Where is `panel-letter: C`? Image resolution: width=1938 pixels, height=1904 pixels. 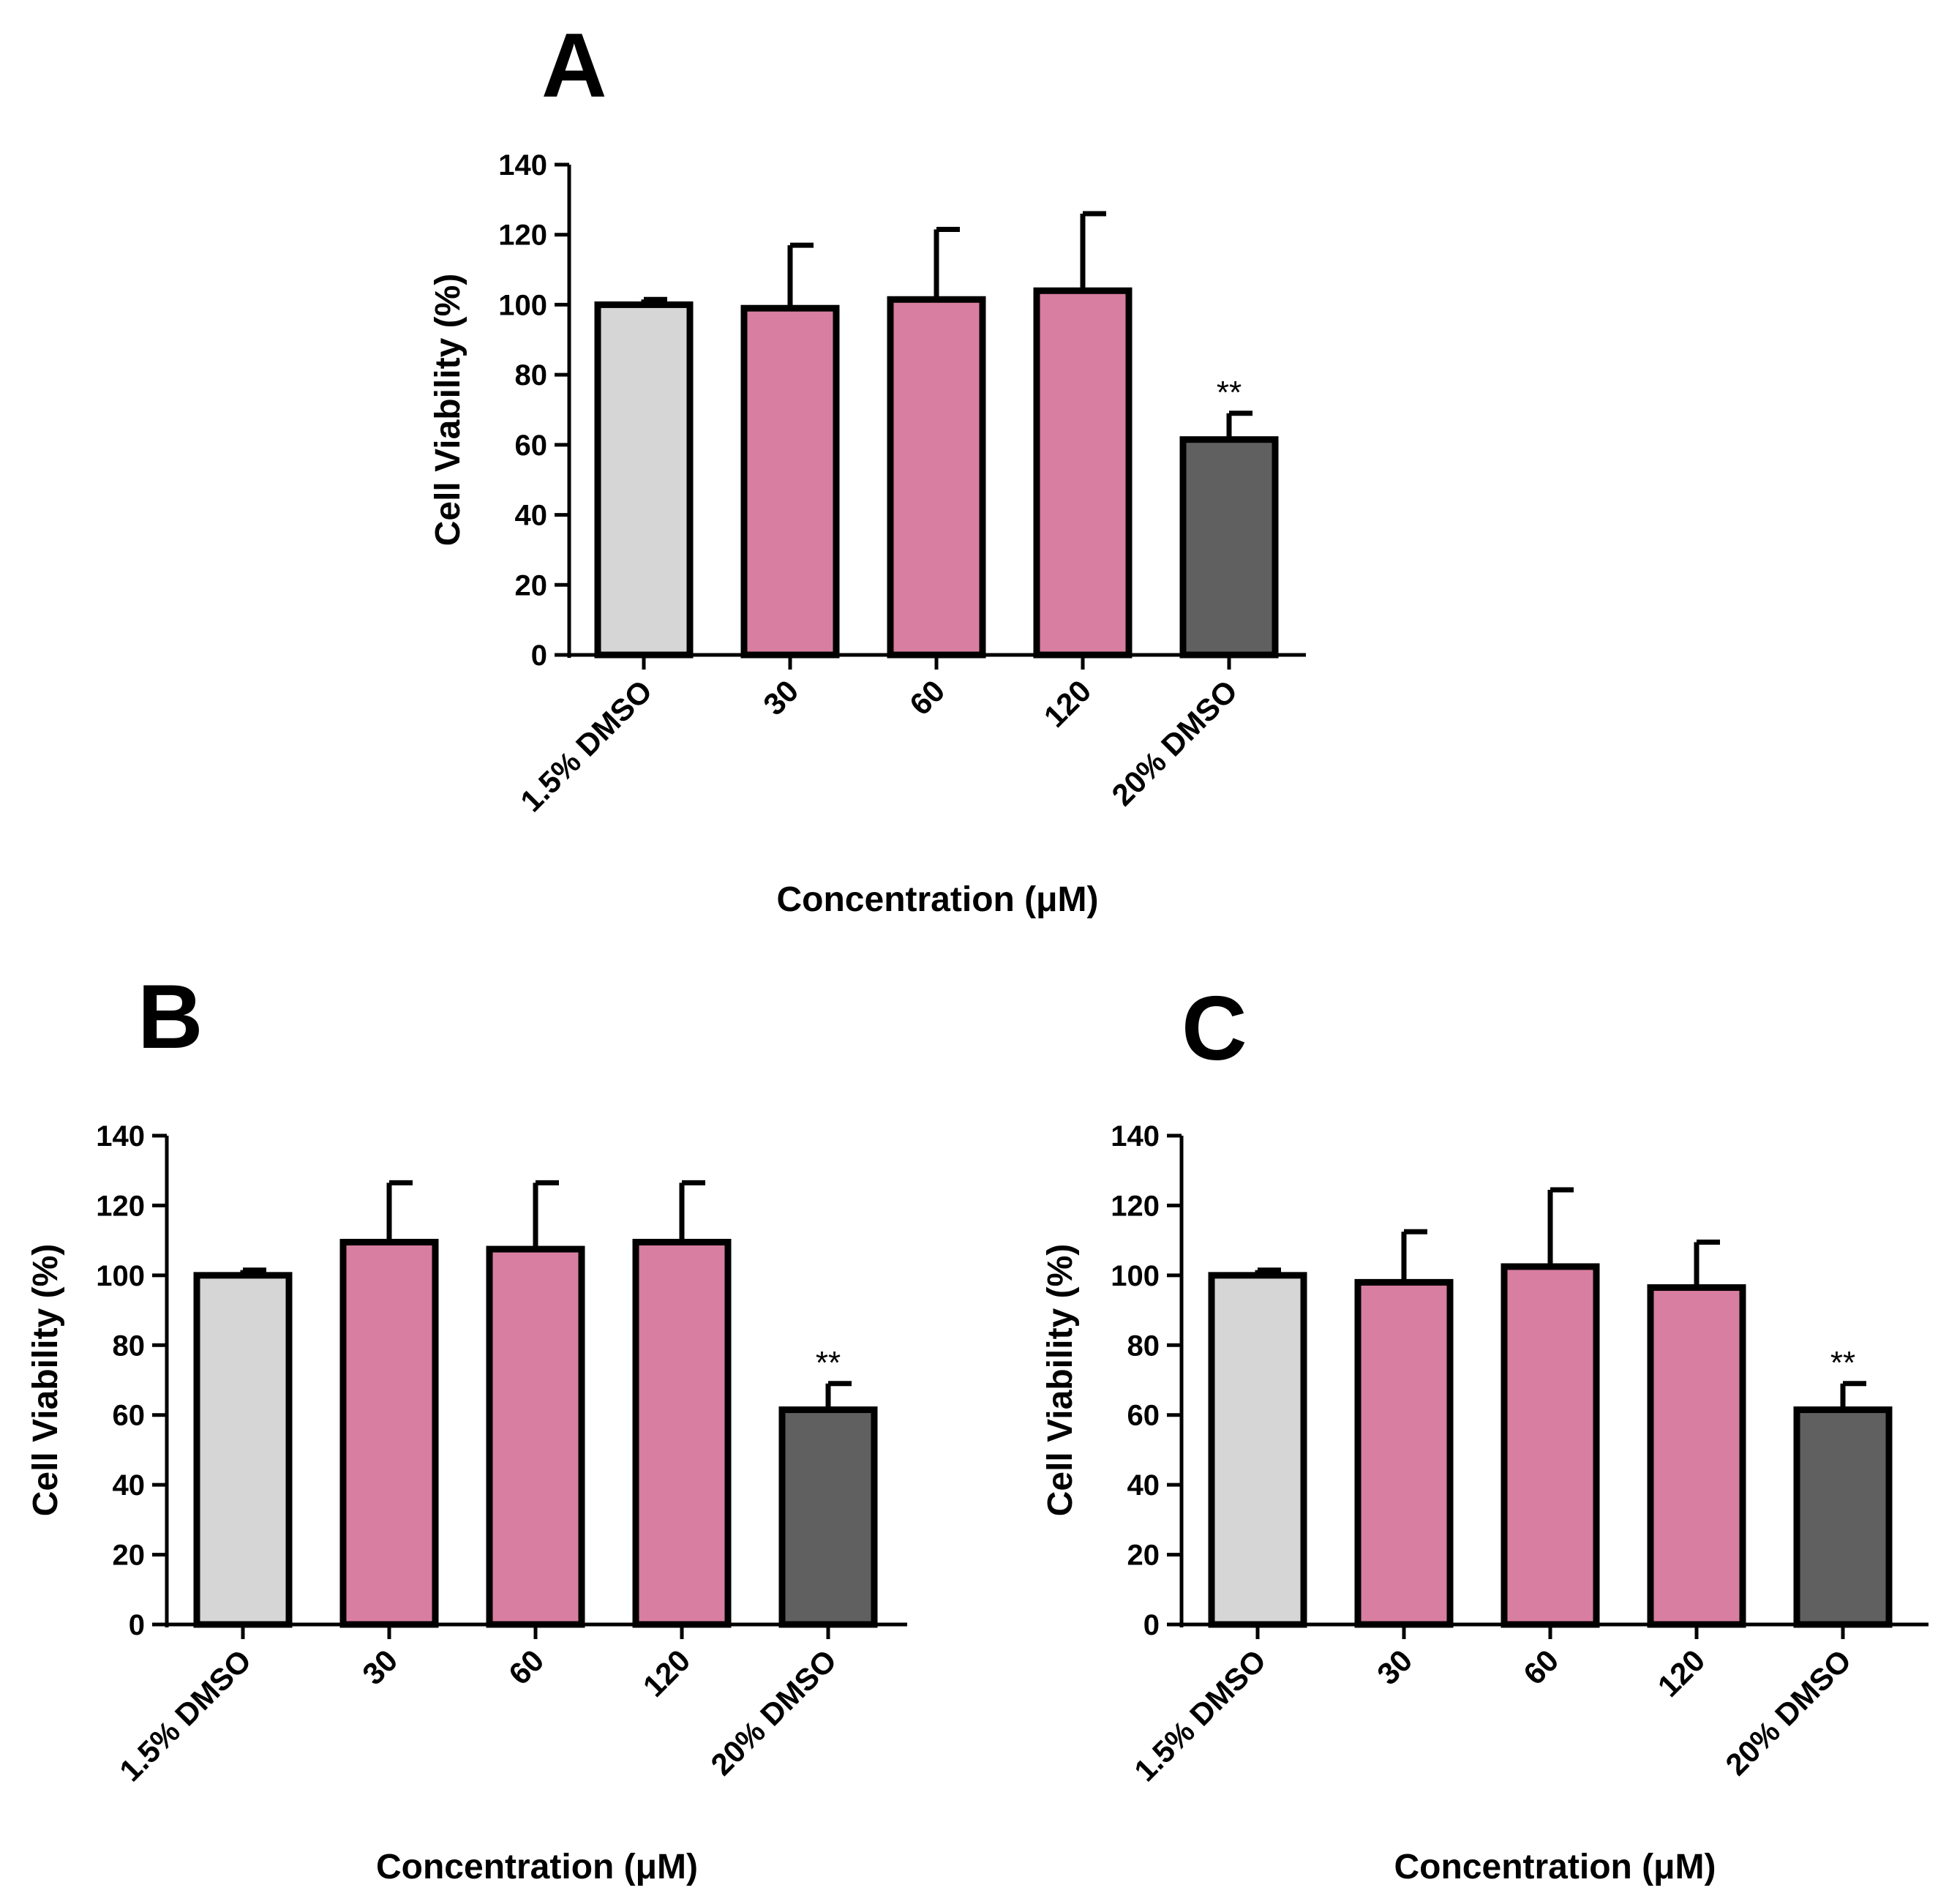 panel-letter: C is located at coordinates (1214, 1028).